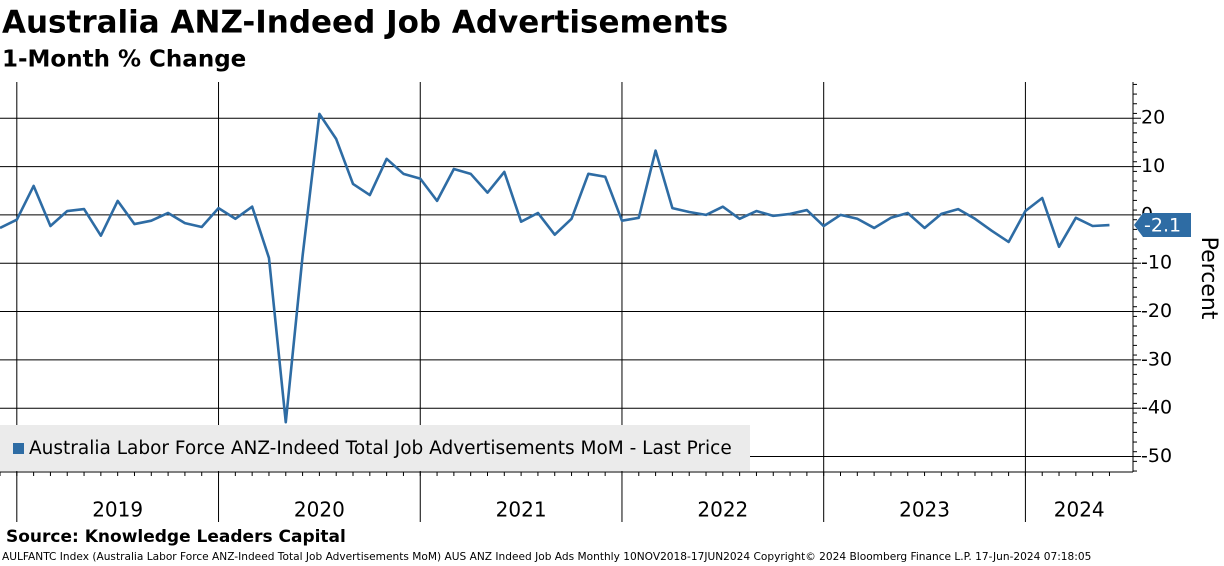 This screenshot has height=566, width=1224. What do you see at coordinates (1156, 311) in the screenshot?
I see `y-tick-label: -20` at bounding box center [1156, 311].